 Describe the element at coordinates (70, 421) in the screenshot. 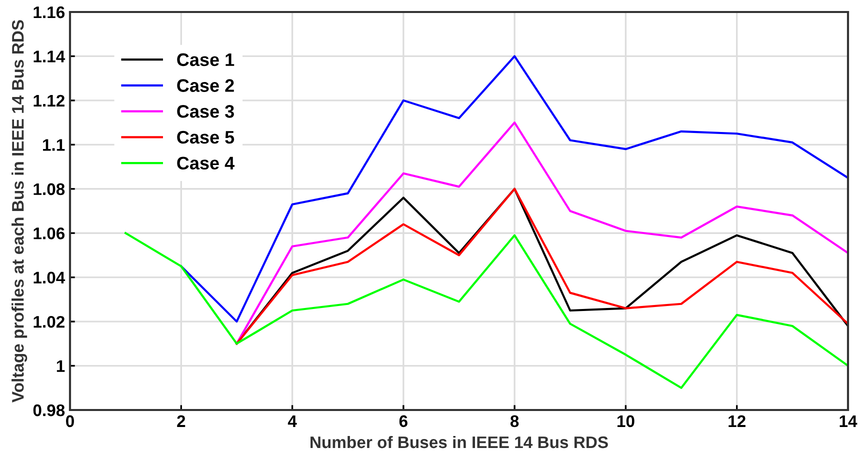

I see `x-tick-label: 0` at that location.